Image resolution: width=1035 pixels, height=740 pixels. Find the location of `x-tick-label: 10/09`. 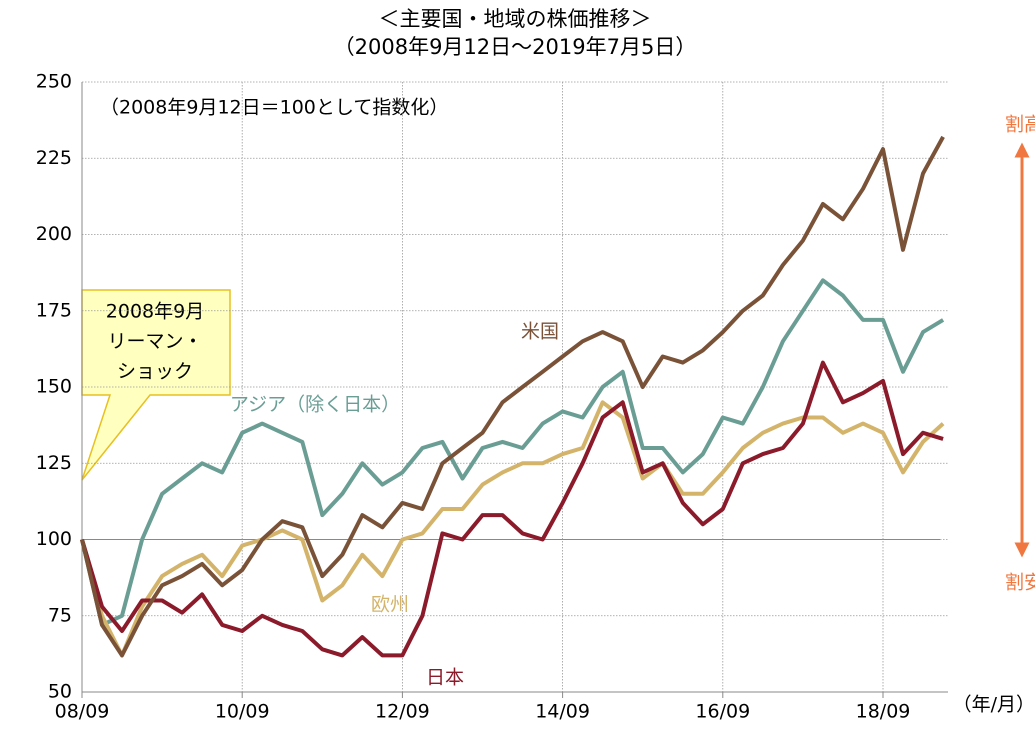

x-tick-label: 10/09 is located at coordinates (242, 712).